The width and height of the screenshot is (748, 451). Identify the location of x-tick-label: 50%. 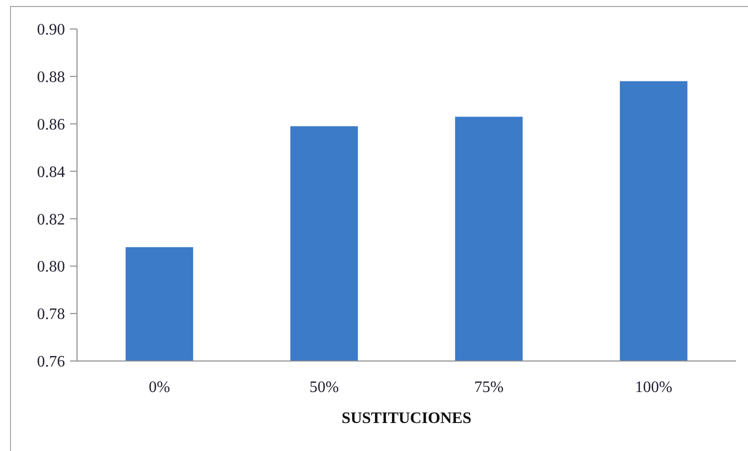
(324, 387).